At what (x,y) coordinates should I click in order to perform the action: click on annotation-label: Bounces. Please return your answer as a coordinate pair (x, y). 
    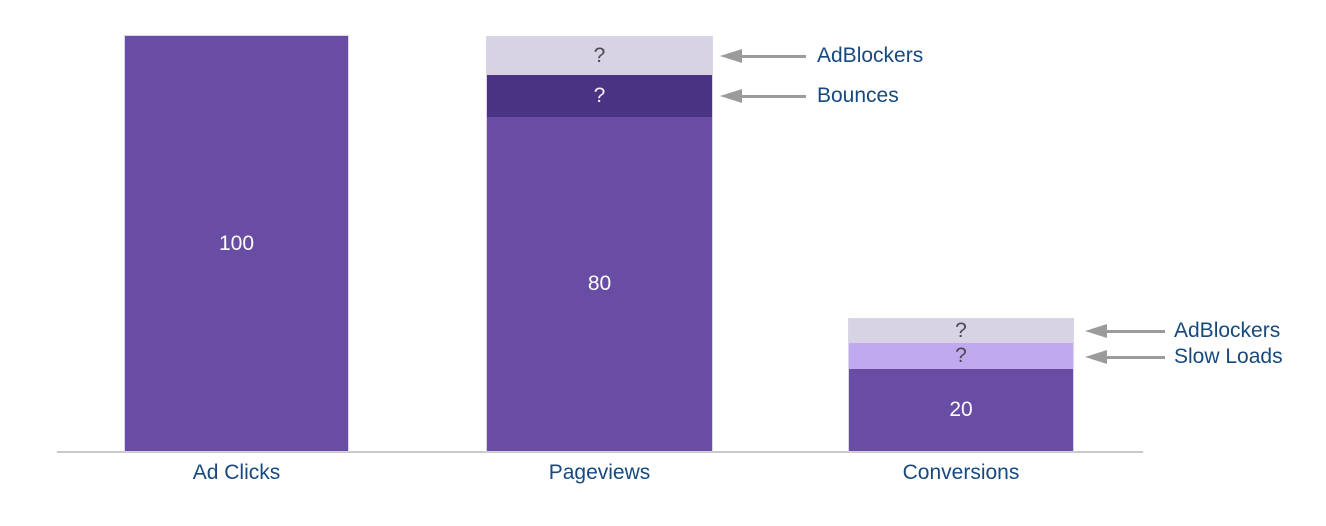
    Looking at the image, I should click on (858, 95).